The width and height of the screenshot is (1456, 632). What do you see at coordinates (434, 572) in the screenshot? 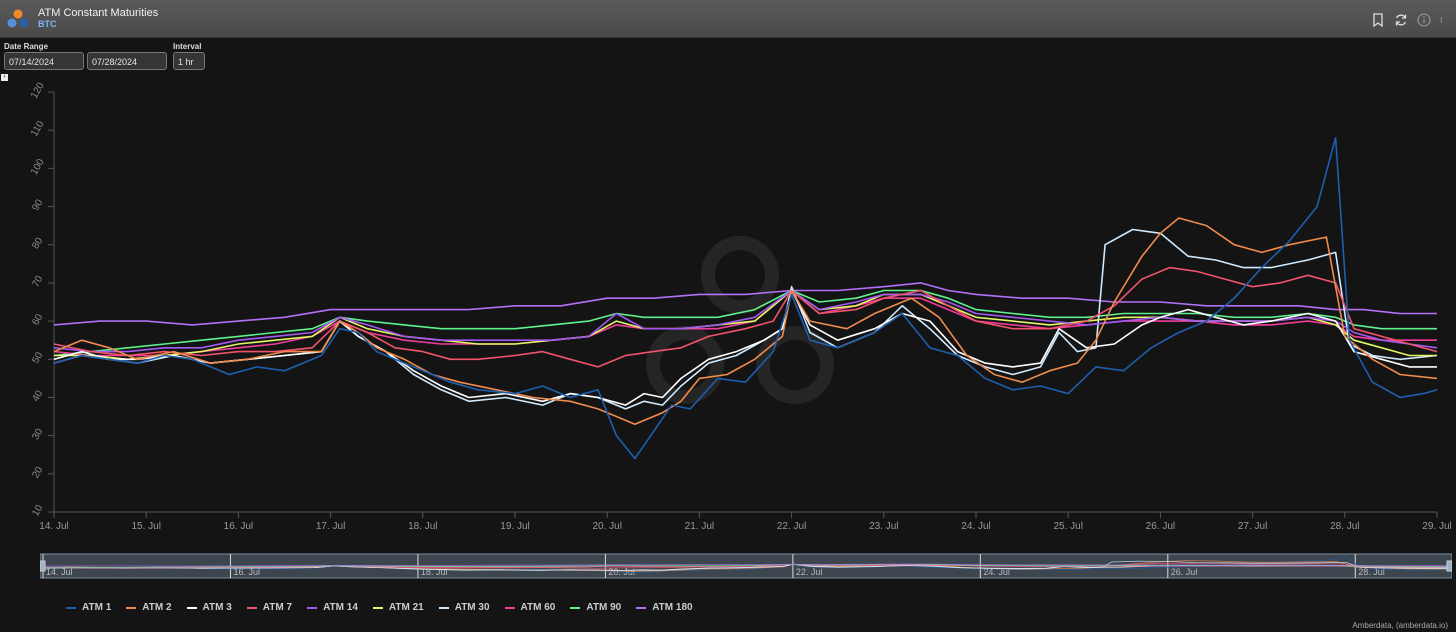
I see `navigator-tick-label: 18. Jul` at bounding box center [434, 572].